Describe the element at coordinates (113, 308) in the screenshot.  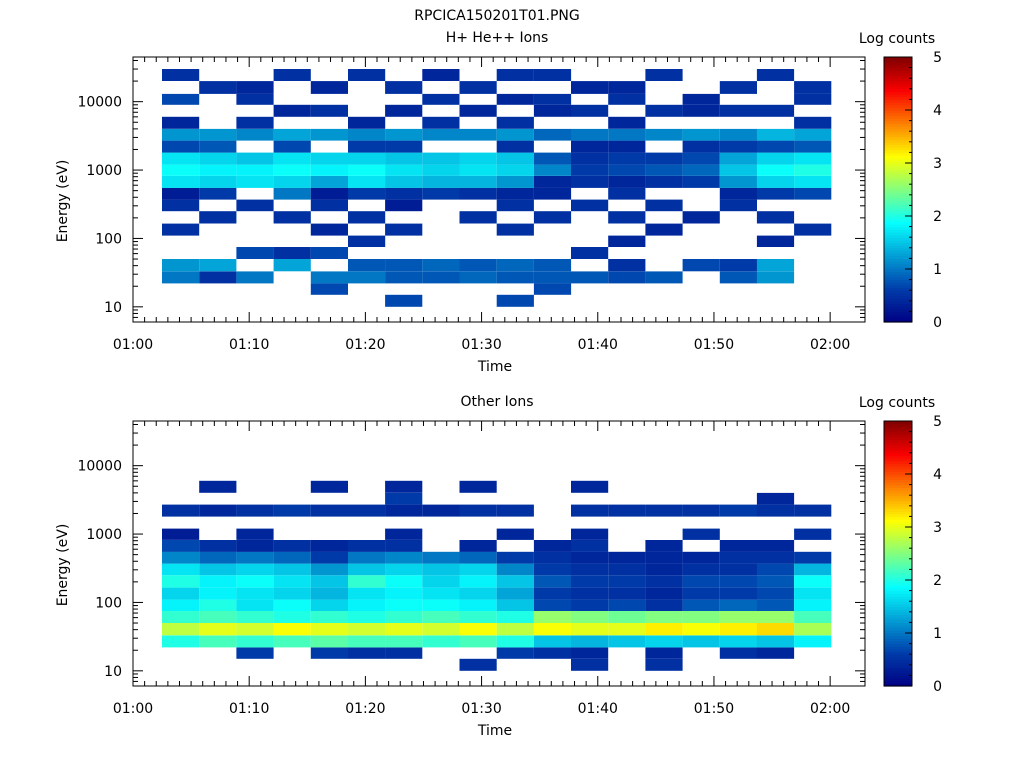
I see `y-tick-label: 10` at that location.